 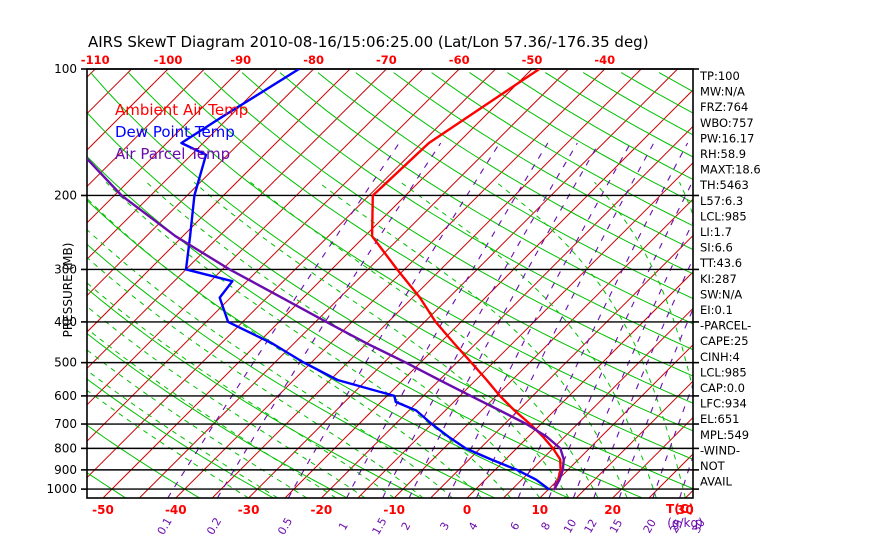 I want to click on stat-el: EL:651, so click(x=720, y=419).